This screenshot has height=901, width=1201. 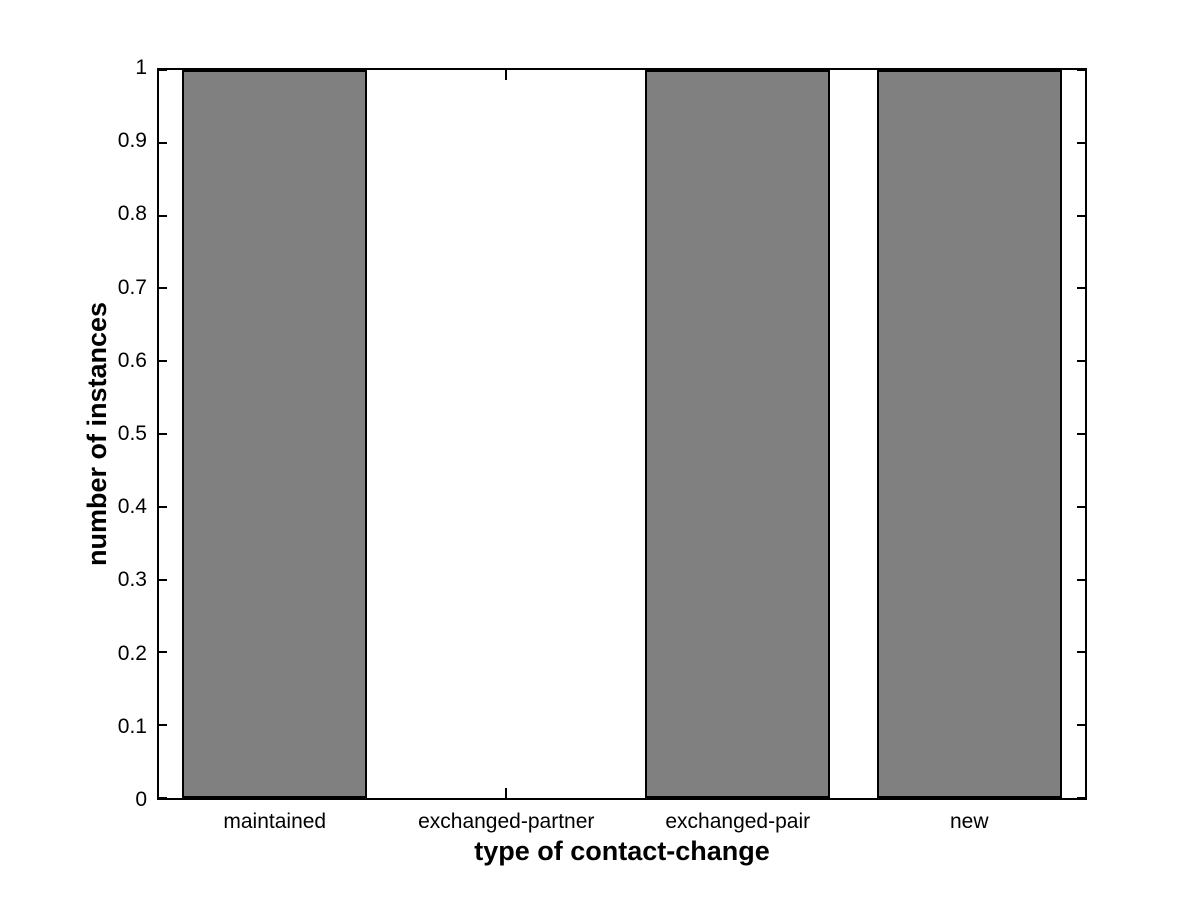 What do you see at coordinates (141, 67) in the screenshot?
I see `y-tick-label: 1` at bounding box center [141, 67].